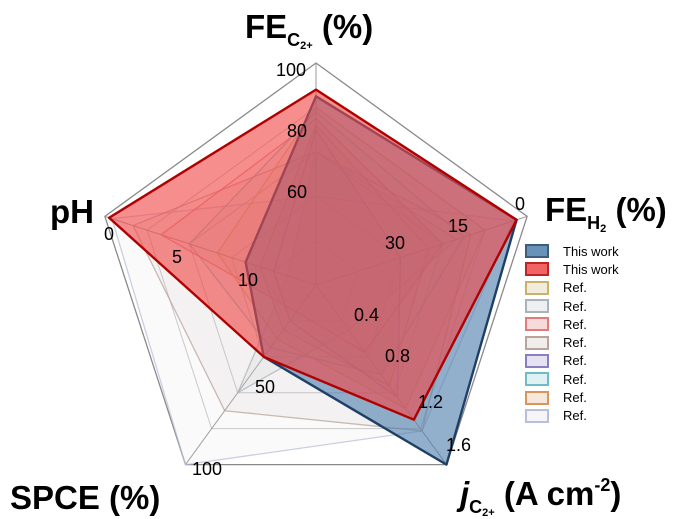  What do you see at coordinates (366, 315) in the screenshot?
I see `tick-label: 0.4` at bounding box center [366, 315].